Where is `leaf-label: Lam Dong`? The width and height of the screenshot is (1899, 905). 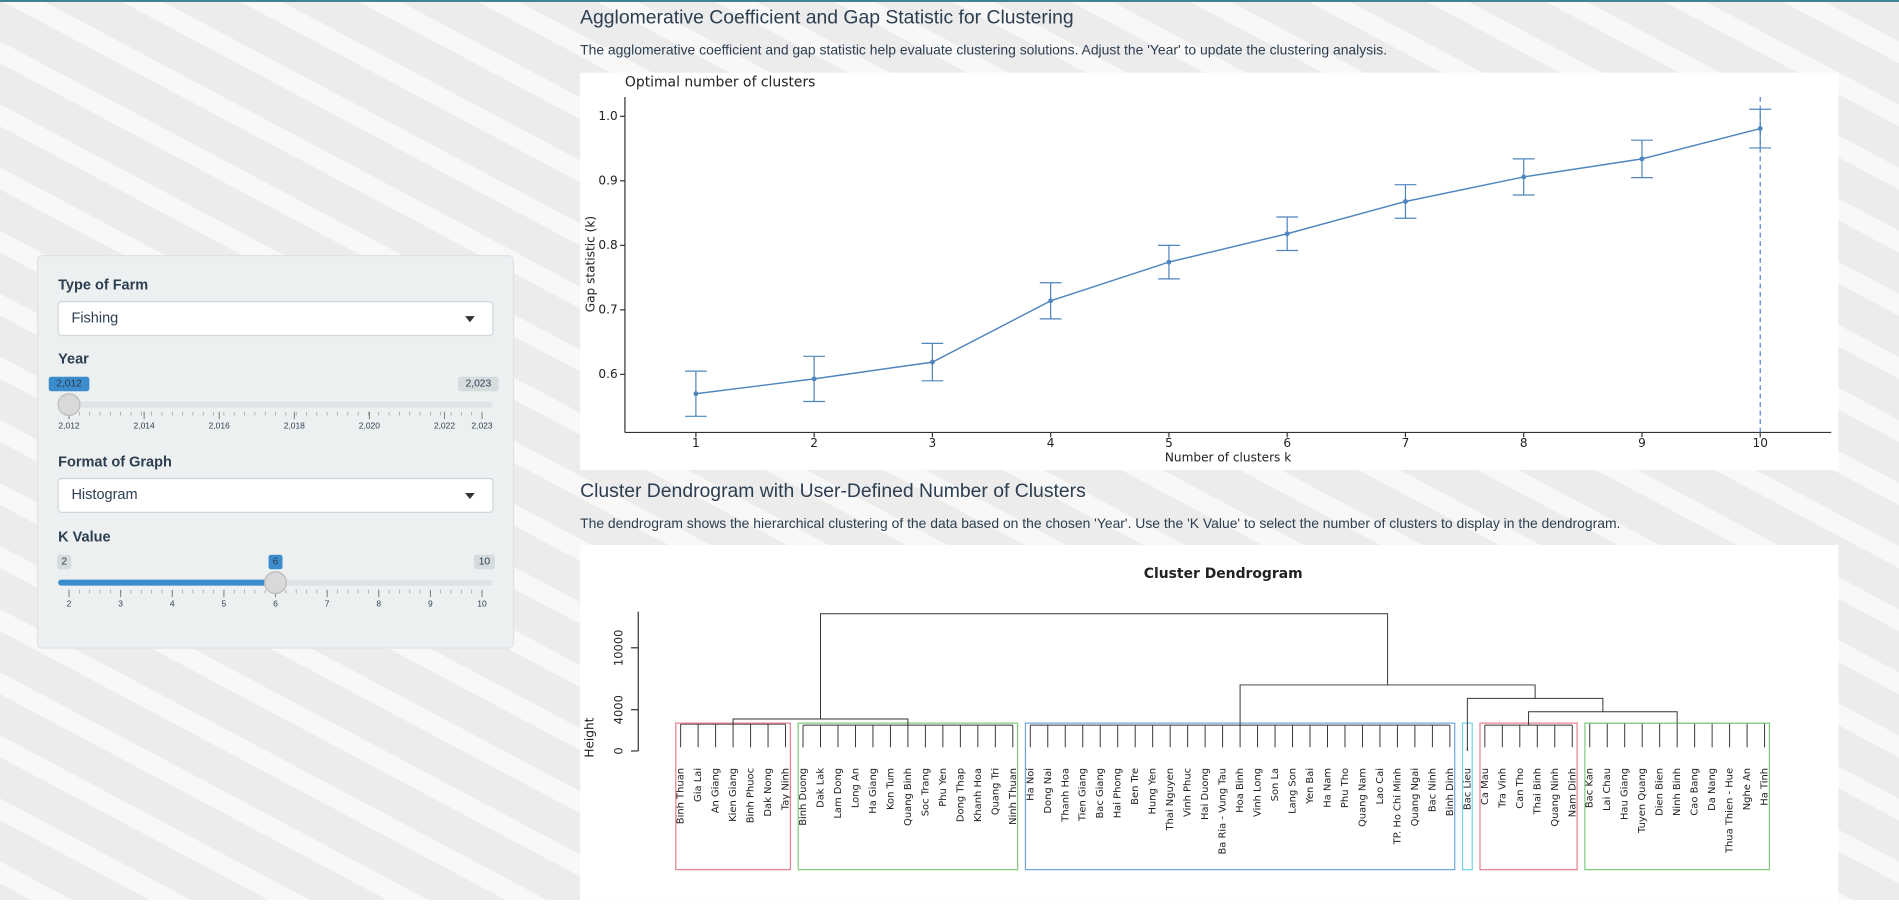 leaf-label: Lam Dong is located at coordinates (838, 793).